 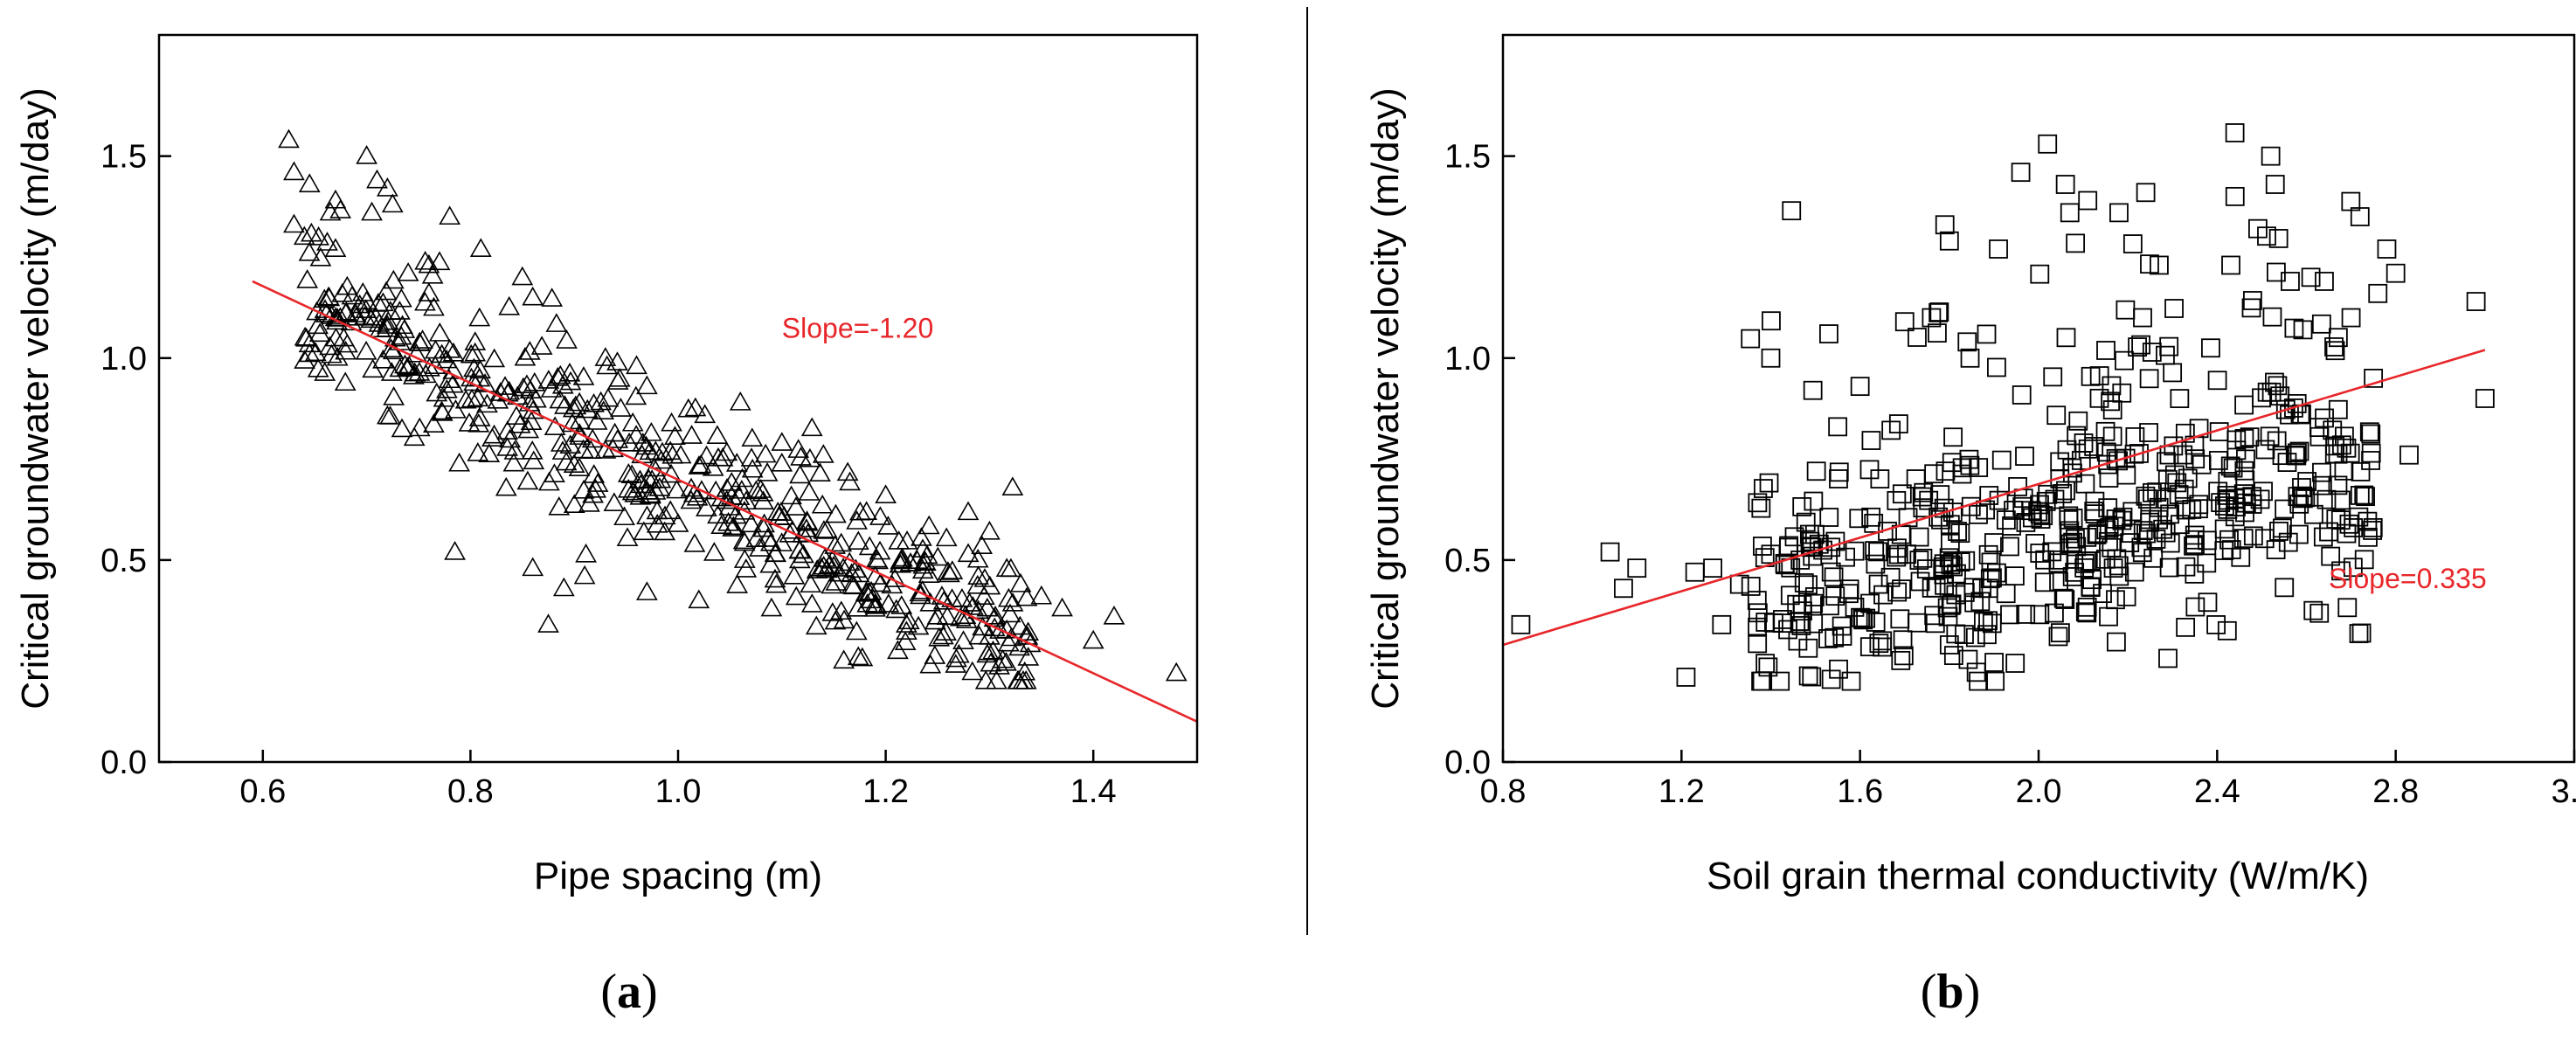 What do you see at coordinates (1467, 561) in the screenshot?
I see `panel-b-y-tick-label: 0.5` at bounding box center [1467, 561].